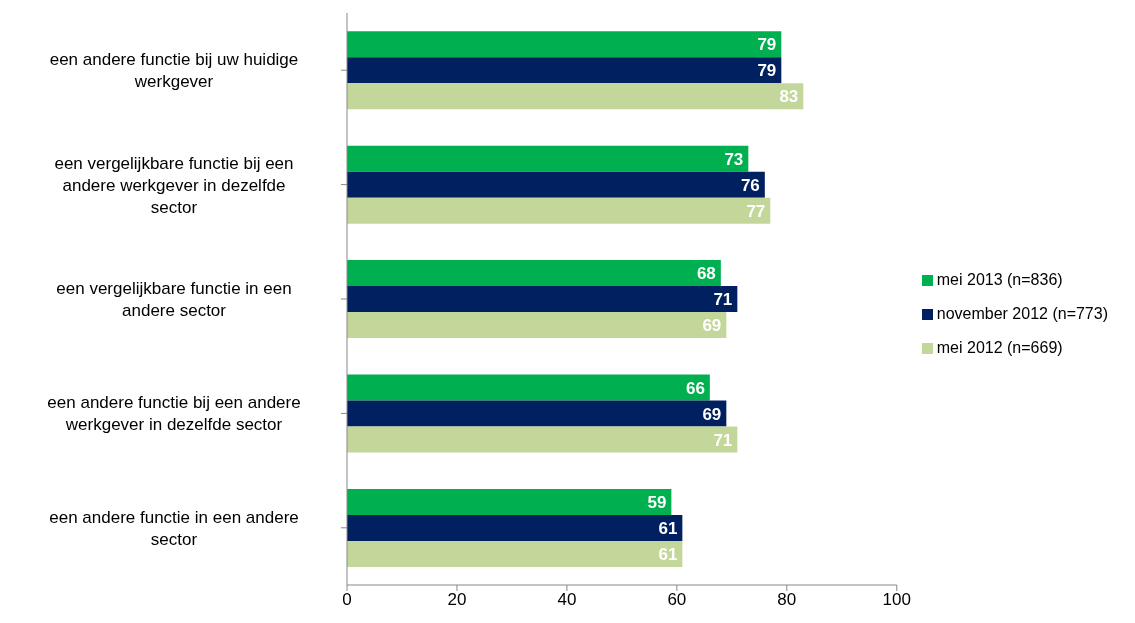  What do you see at coordinates (174, 413) in the screenshot?
I see `y-tick-label: een andere functie bij een andere werkgever in dezelfde sector` at bounding box center [174, 413].